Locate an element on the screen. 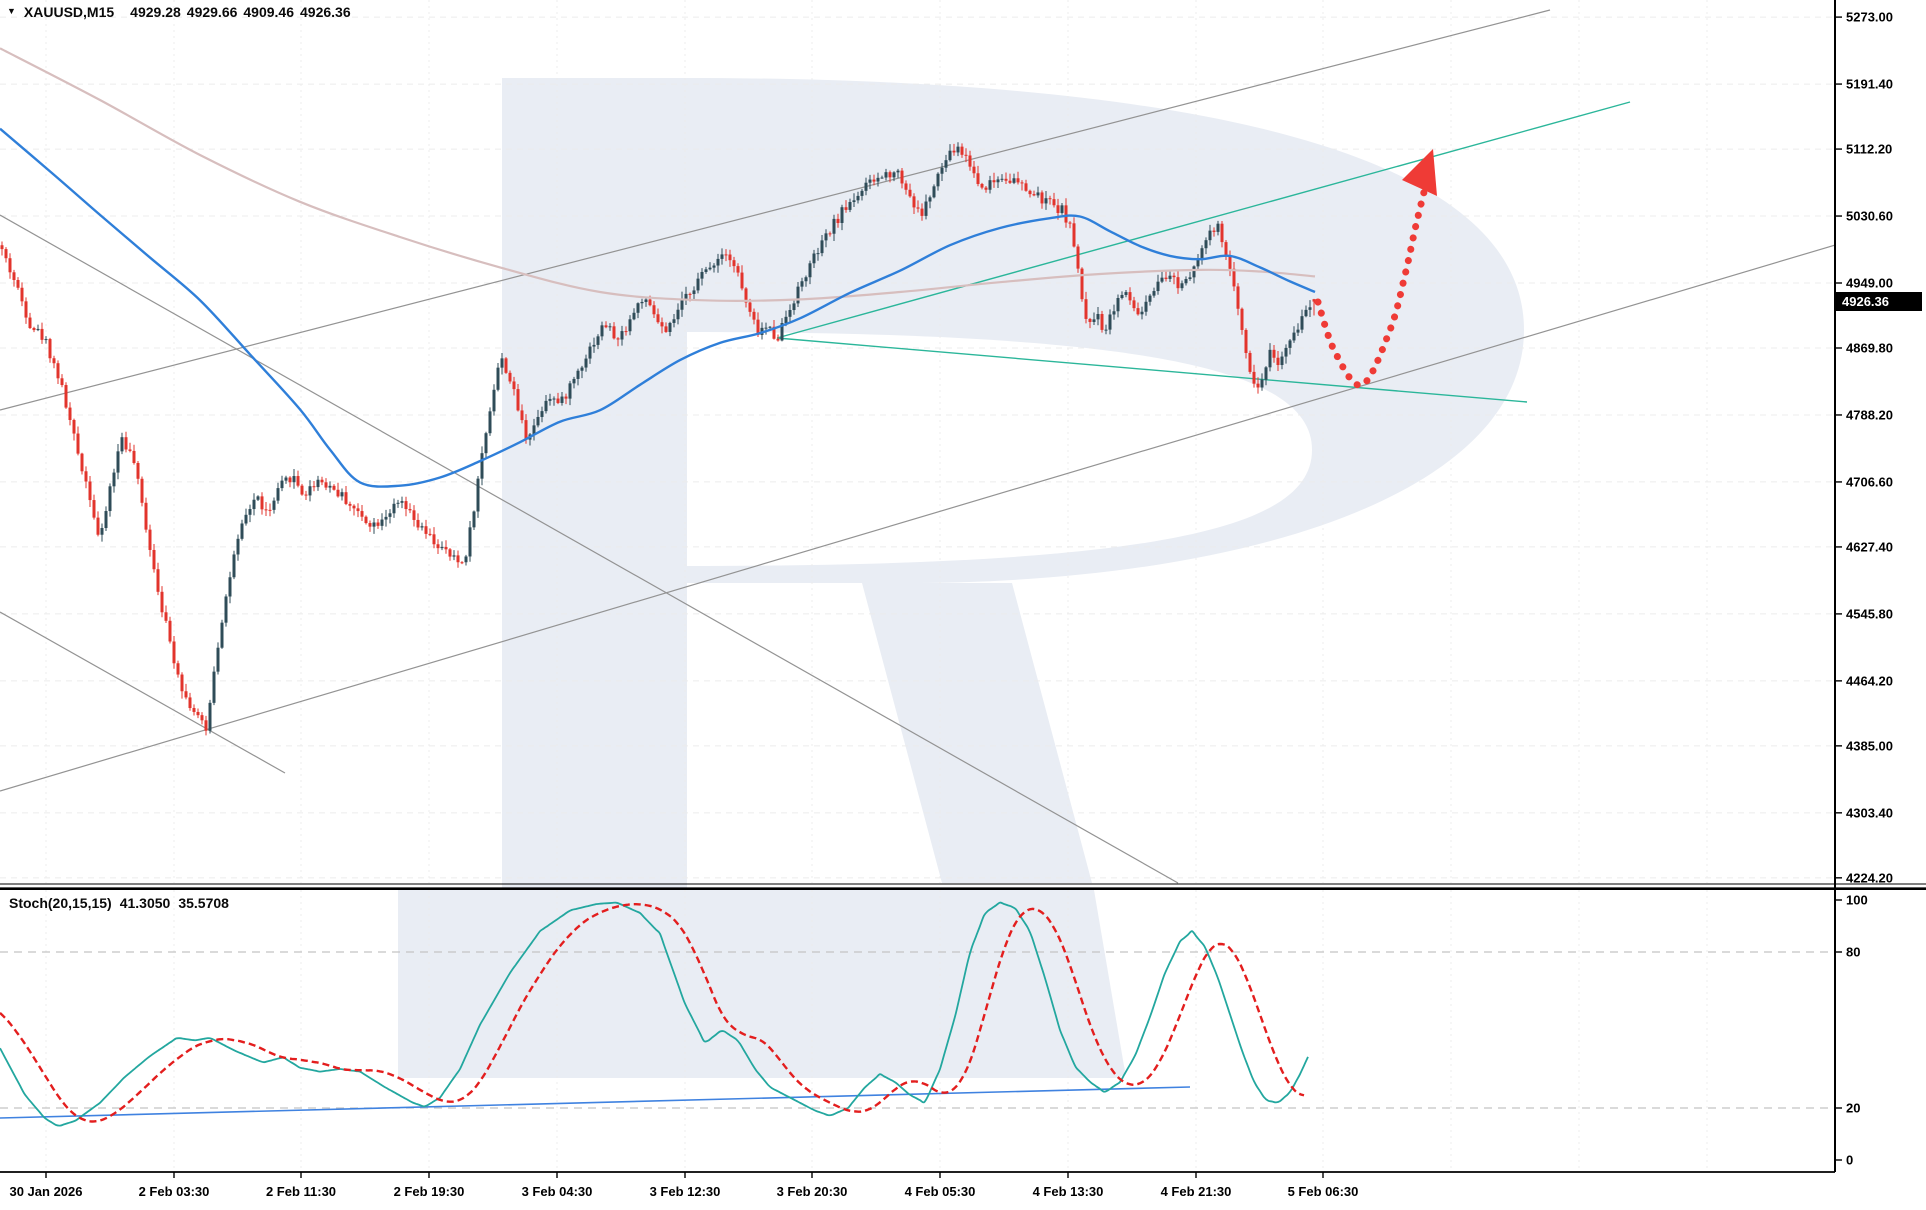  indicator-label: Stoch(20,15,15) 41.3050 35.5708 is located at coordinates (119, 903).